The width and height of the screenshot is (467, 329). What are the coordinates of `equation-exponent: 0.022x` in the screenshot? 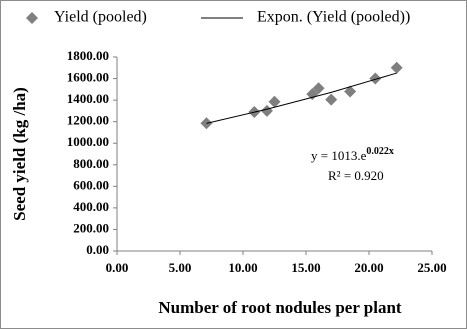 It's located at (380, 151).